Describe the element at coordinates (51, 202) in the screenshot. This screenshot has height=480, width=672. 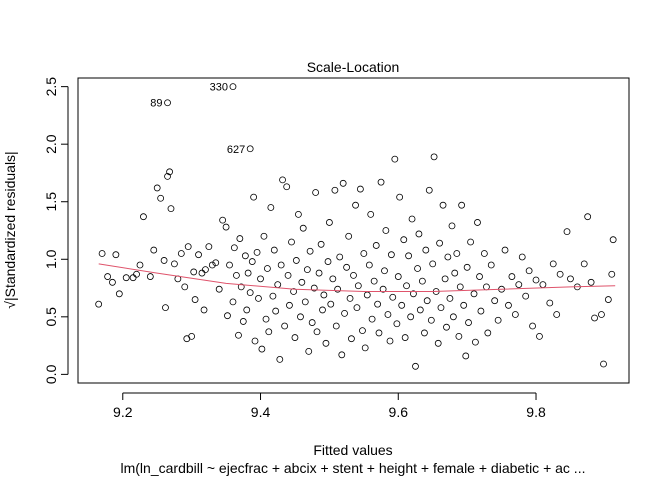
I see `y-tick-label: 1.5` at that location.